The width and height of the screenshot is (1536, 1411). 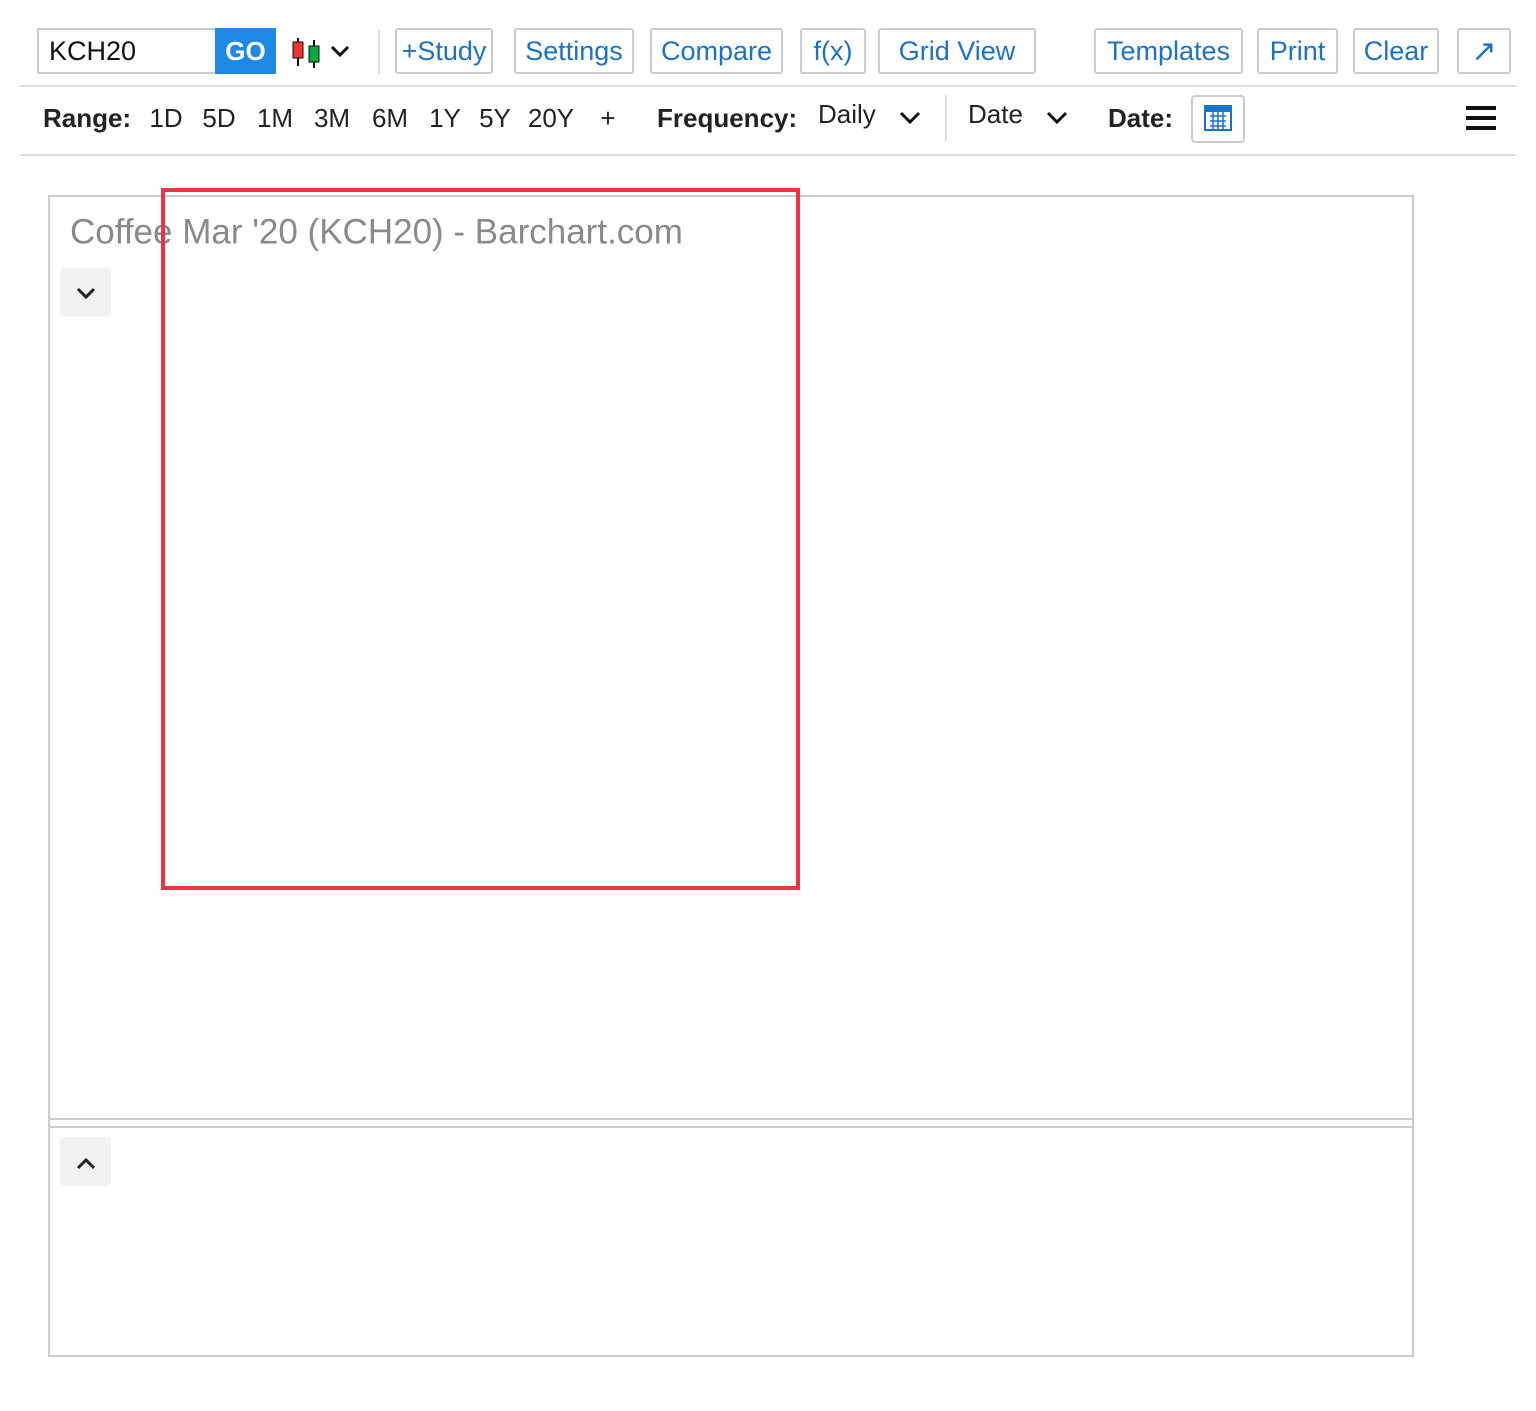 I want to click on range-option: 1D, so click(x=166, y=118).